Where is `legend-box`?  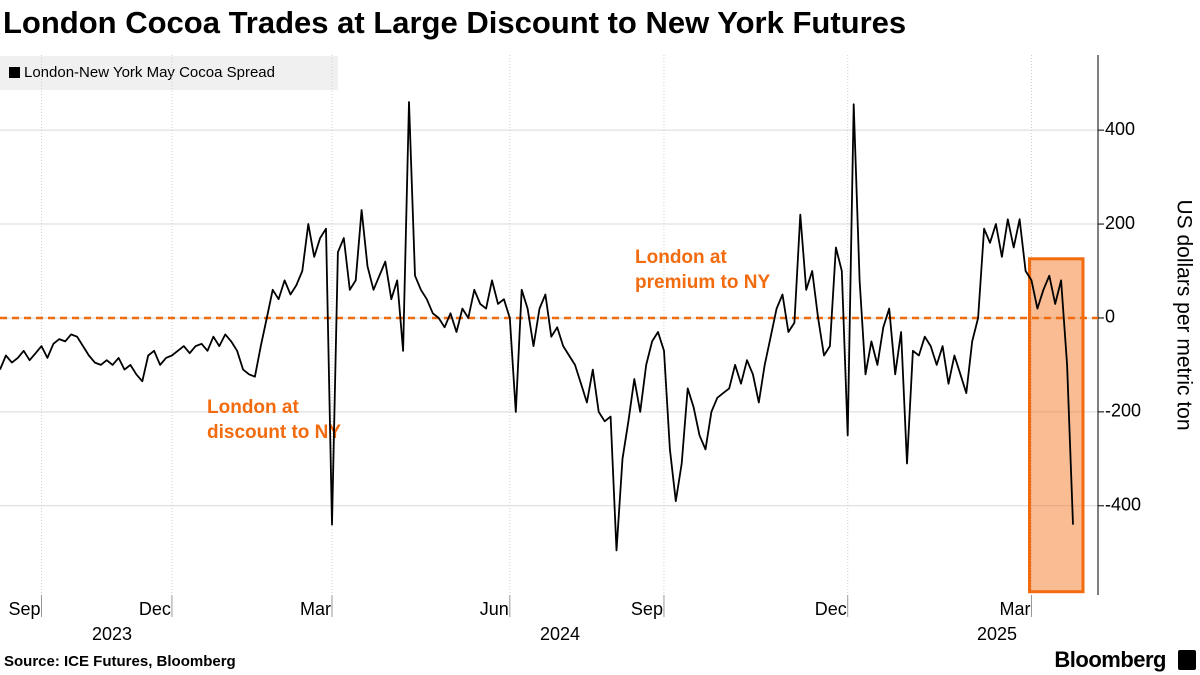 legend-box is located at coordinates (169, 73).